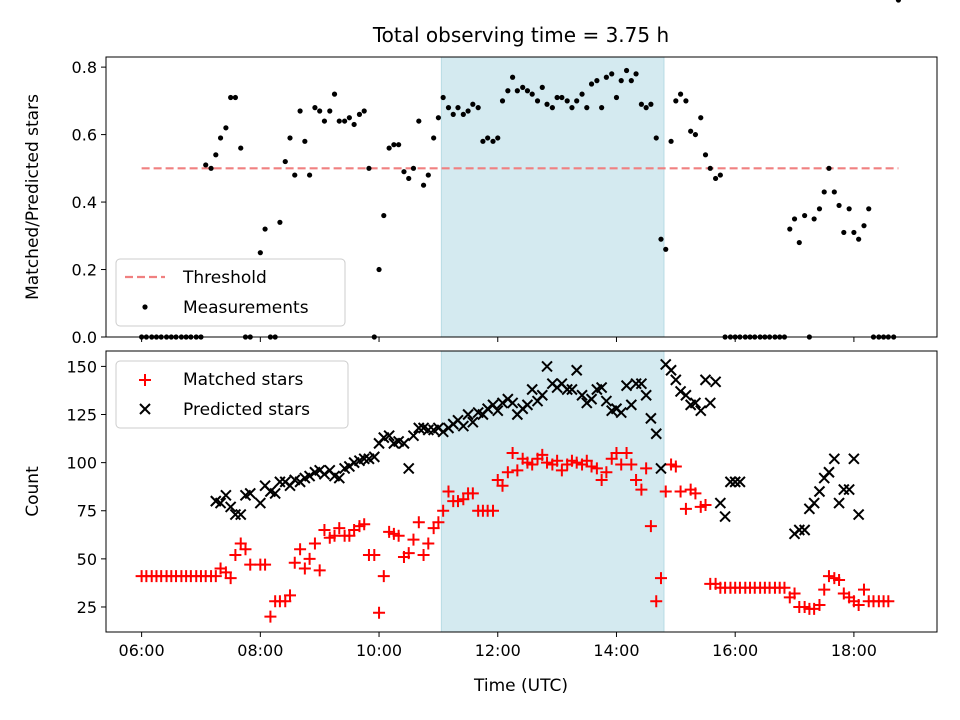 This screenshot has height=720, width=960. What do you see at coordinates (498, 339) in the screenshot?
I see `ratio-x-axis` at bounding box center [498, 339].